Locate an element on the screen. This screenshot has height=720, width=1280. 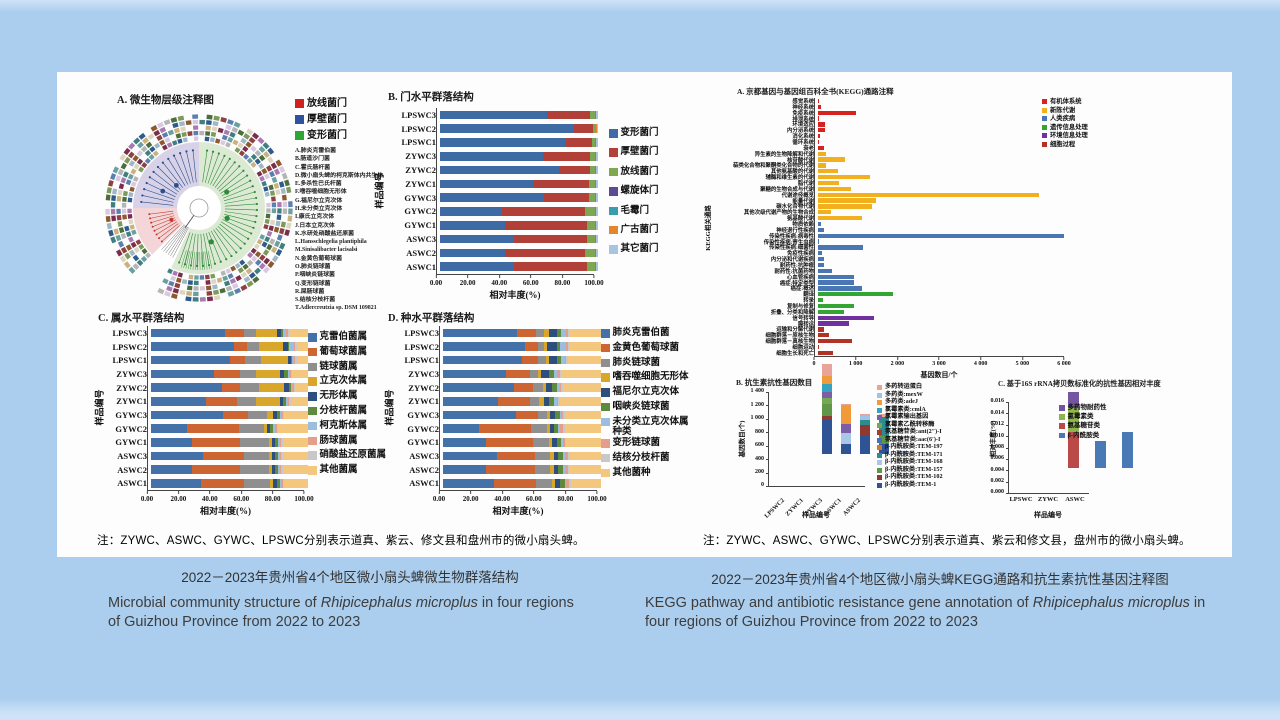
x-tick-label: ASWC is located at coordinates (1075, 499).